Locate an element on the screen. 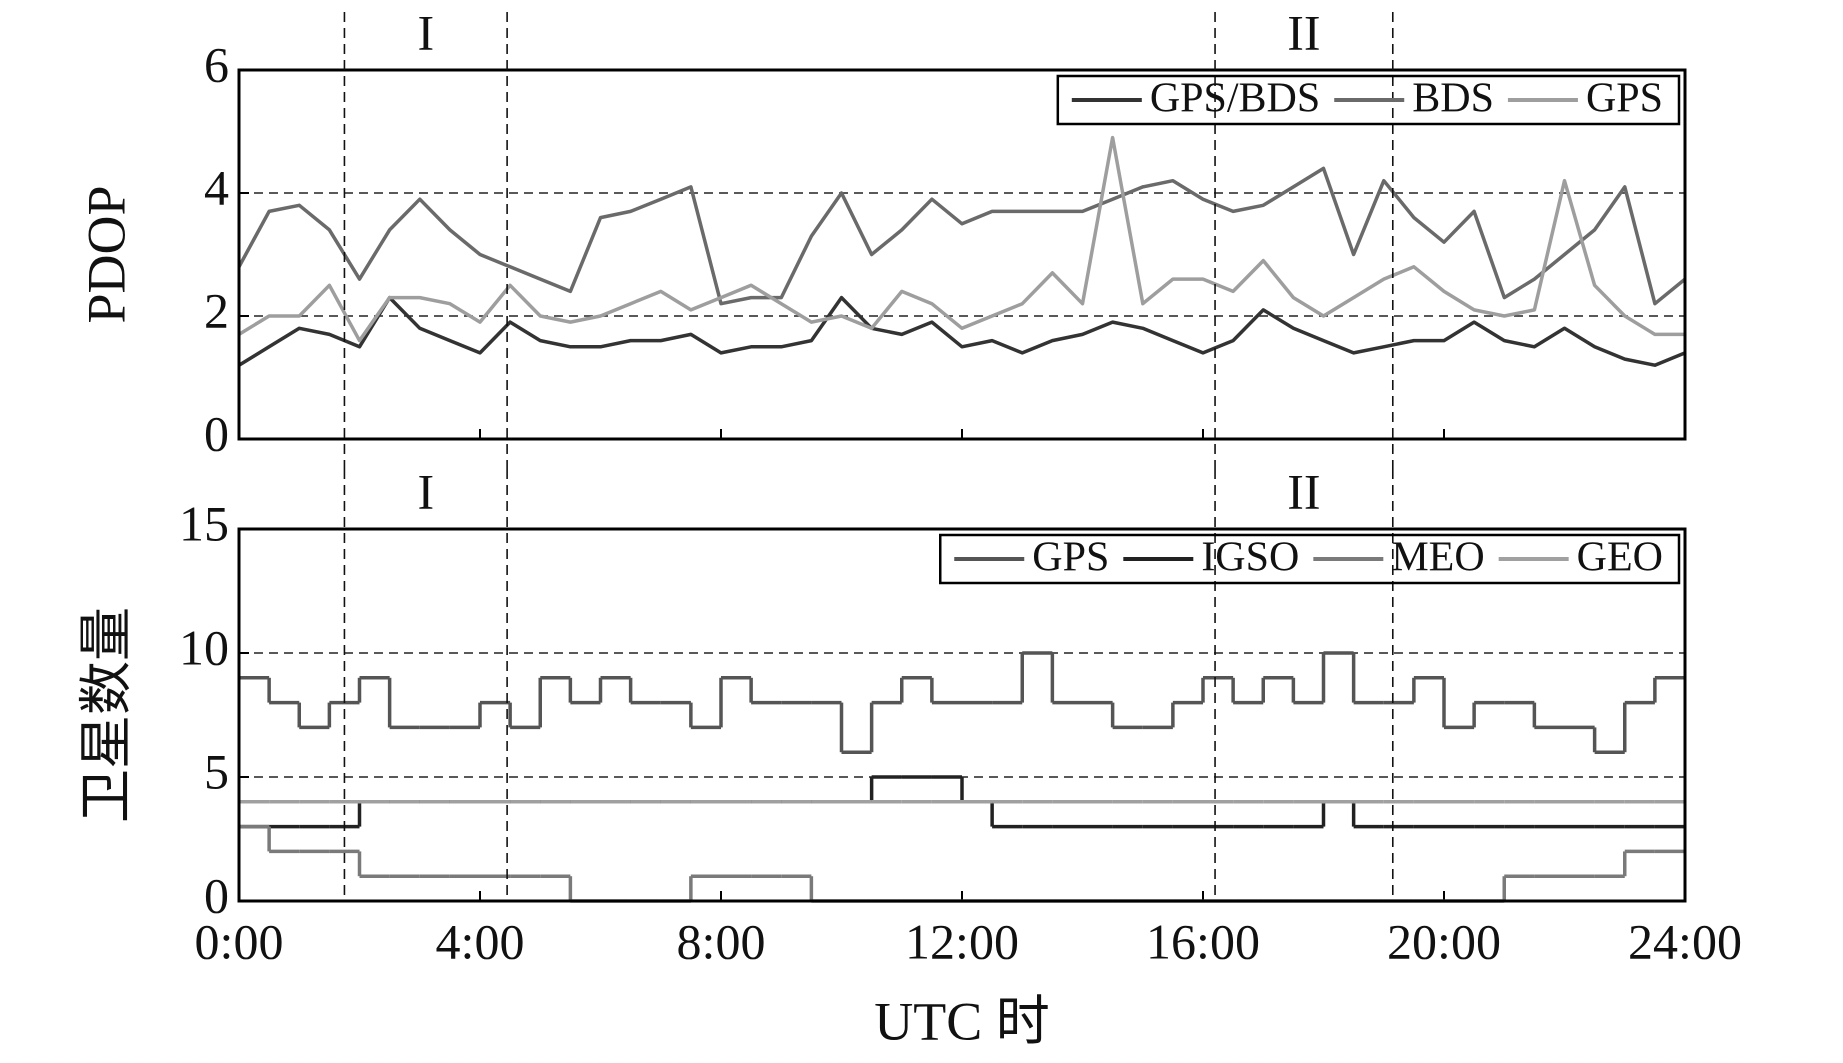 This screenshot has height=1063, width=1843. y-tick-label: 6 is located at coordinates (216, 64).